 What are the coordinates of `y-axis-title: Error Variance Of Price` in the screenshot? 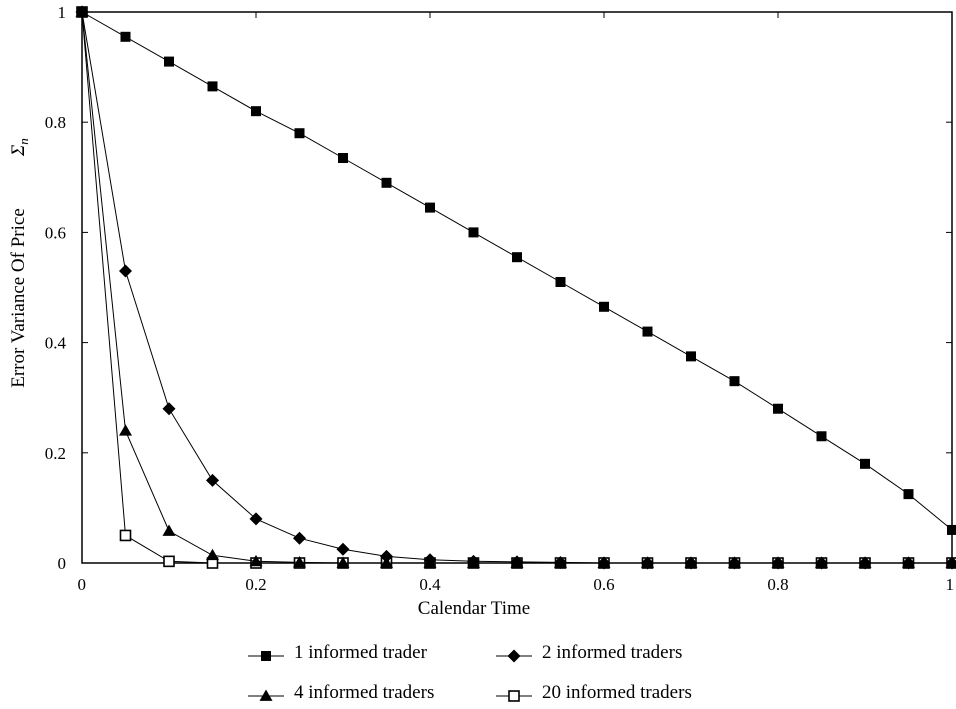 It's located at (18, 298).